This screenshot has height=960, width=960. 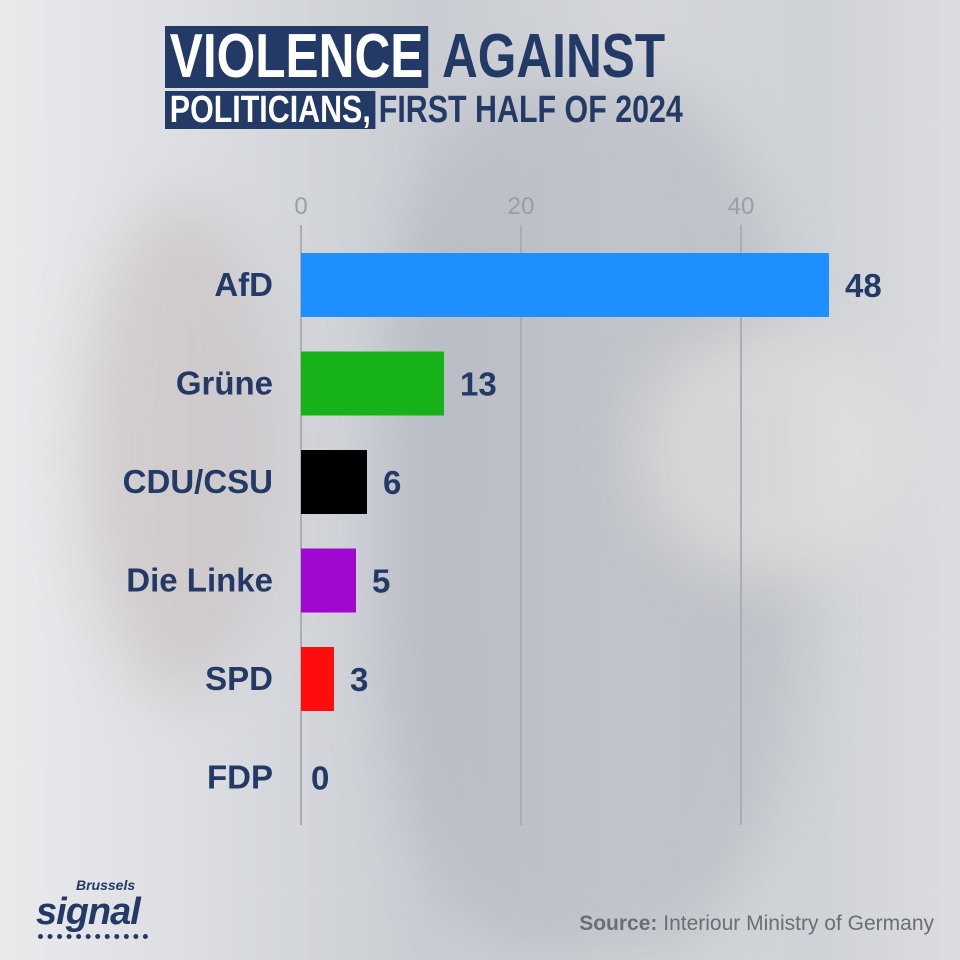 What do you see at coordinates (770, 450) in the screenshot?
I see `background-hand` at bounding box center [770, 450].